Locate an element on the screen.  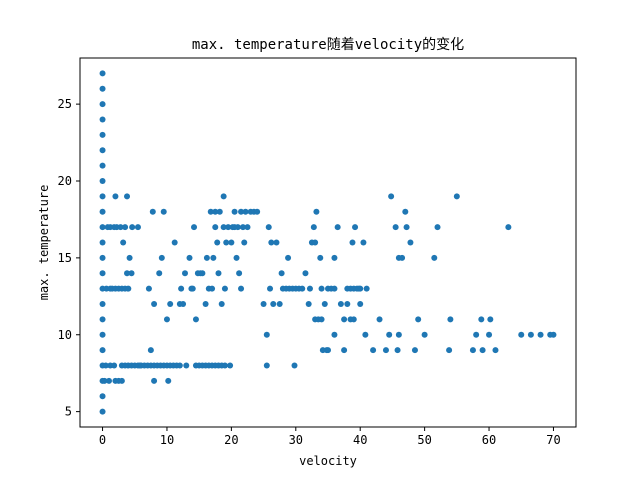
x-tick-label: 60 is located at coordinates (489, 440).